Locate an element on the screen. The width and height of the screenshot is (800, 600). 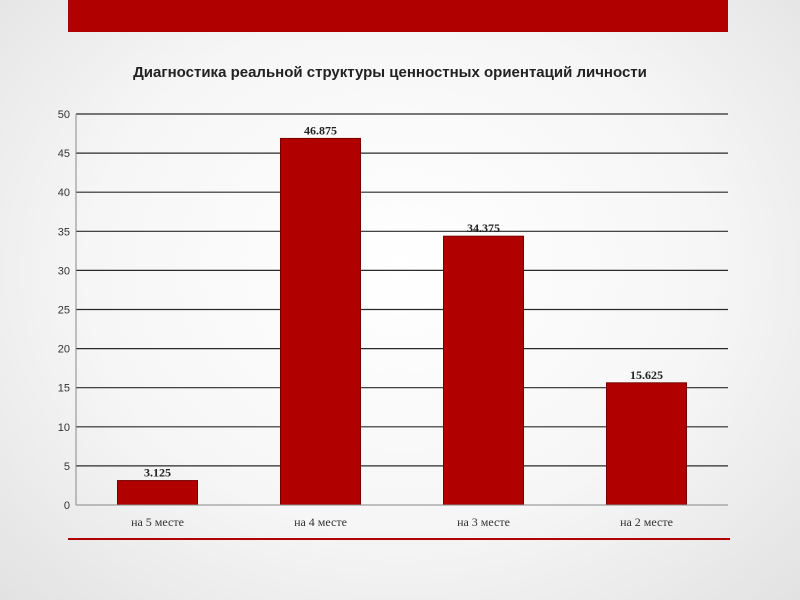
x-category-label: на 3 месте is located at coordinates (483, 522).